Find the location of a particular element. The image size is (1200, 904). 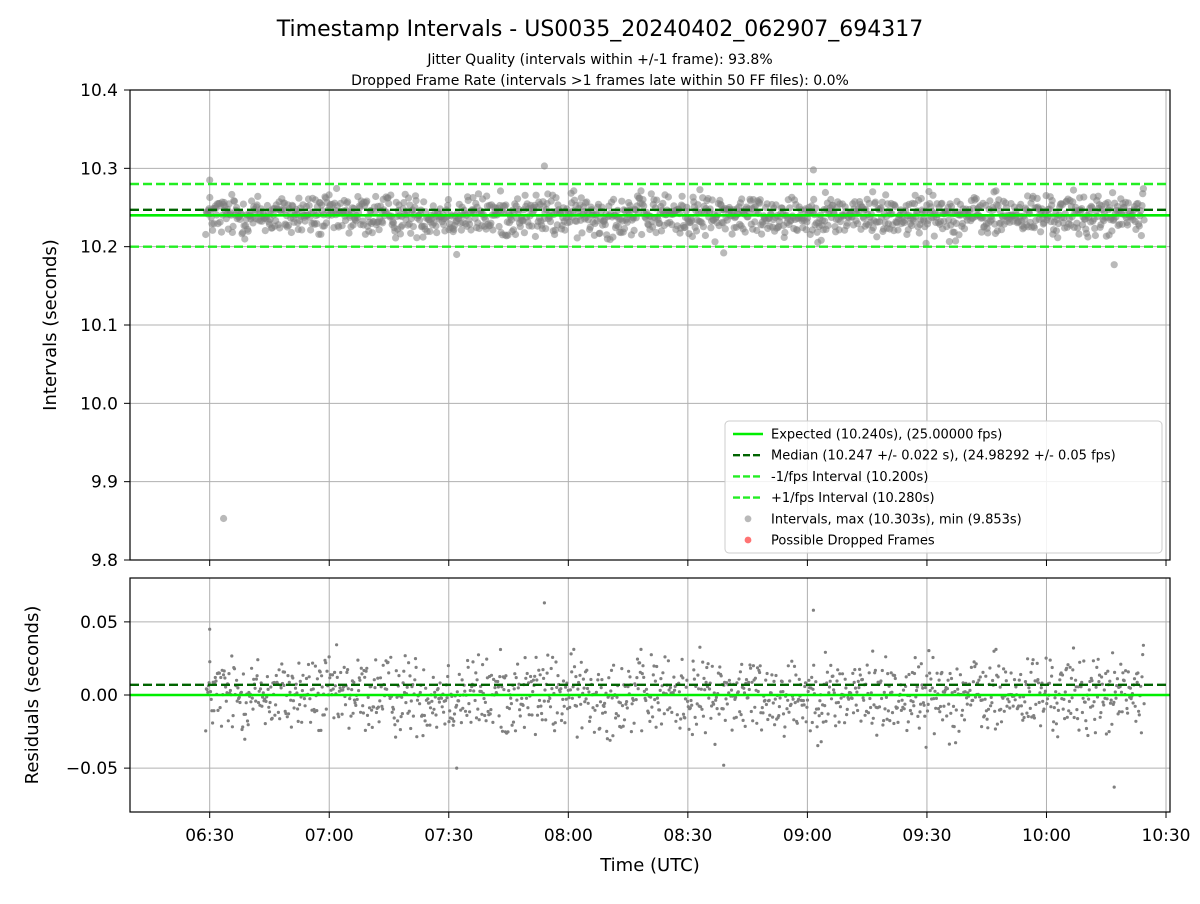

xtick-label: 08:00 is located at coordinates (568, 836).